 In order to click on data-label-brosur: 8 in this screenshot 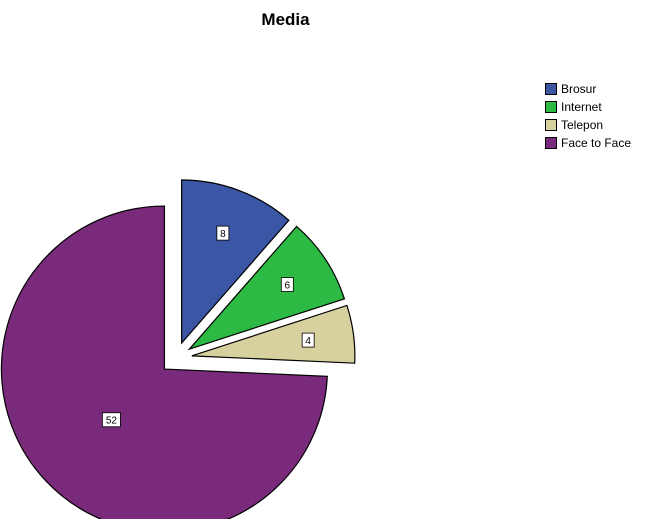, I will do `click(223, 233)`.